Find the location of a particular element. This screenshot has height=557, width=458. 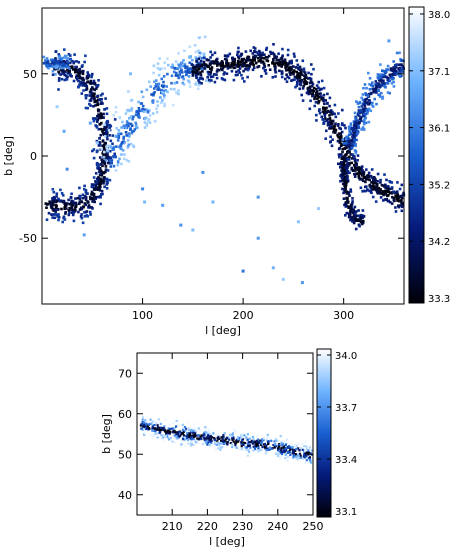

x-tick-label: 250 is located at coordinates (313, 526).